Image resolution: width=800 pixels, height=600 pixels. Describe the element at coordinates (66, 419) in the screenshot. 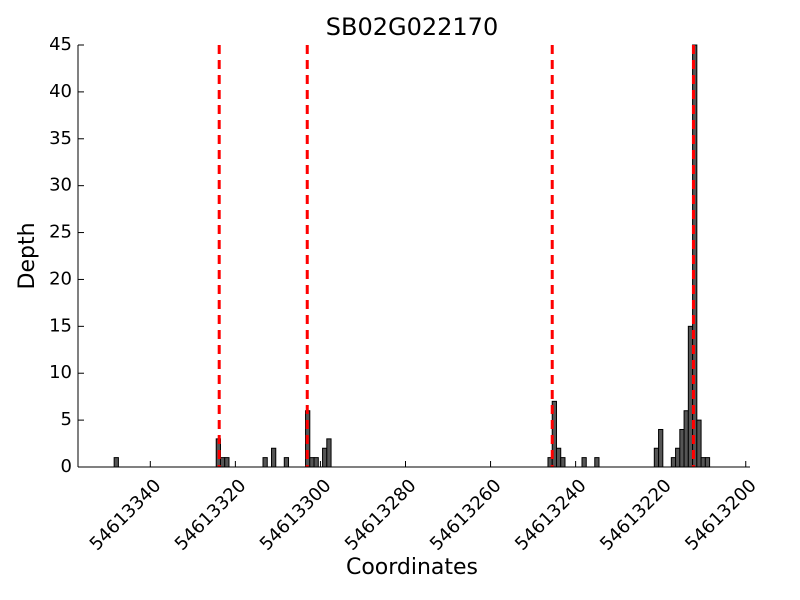

I see `y-tick-label: 5` at that location.